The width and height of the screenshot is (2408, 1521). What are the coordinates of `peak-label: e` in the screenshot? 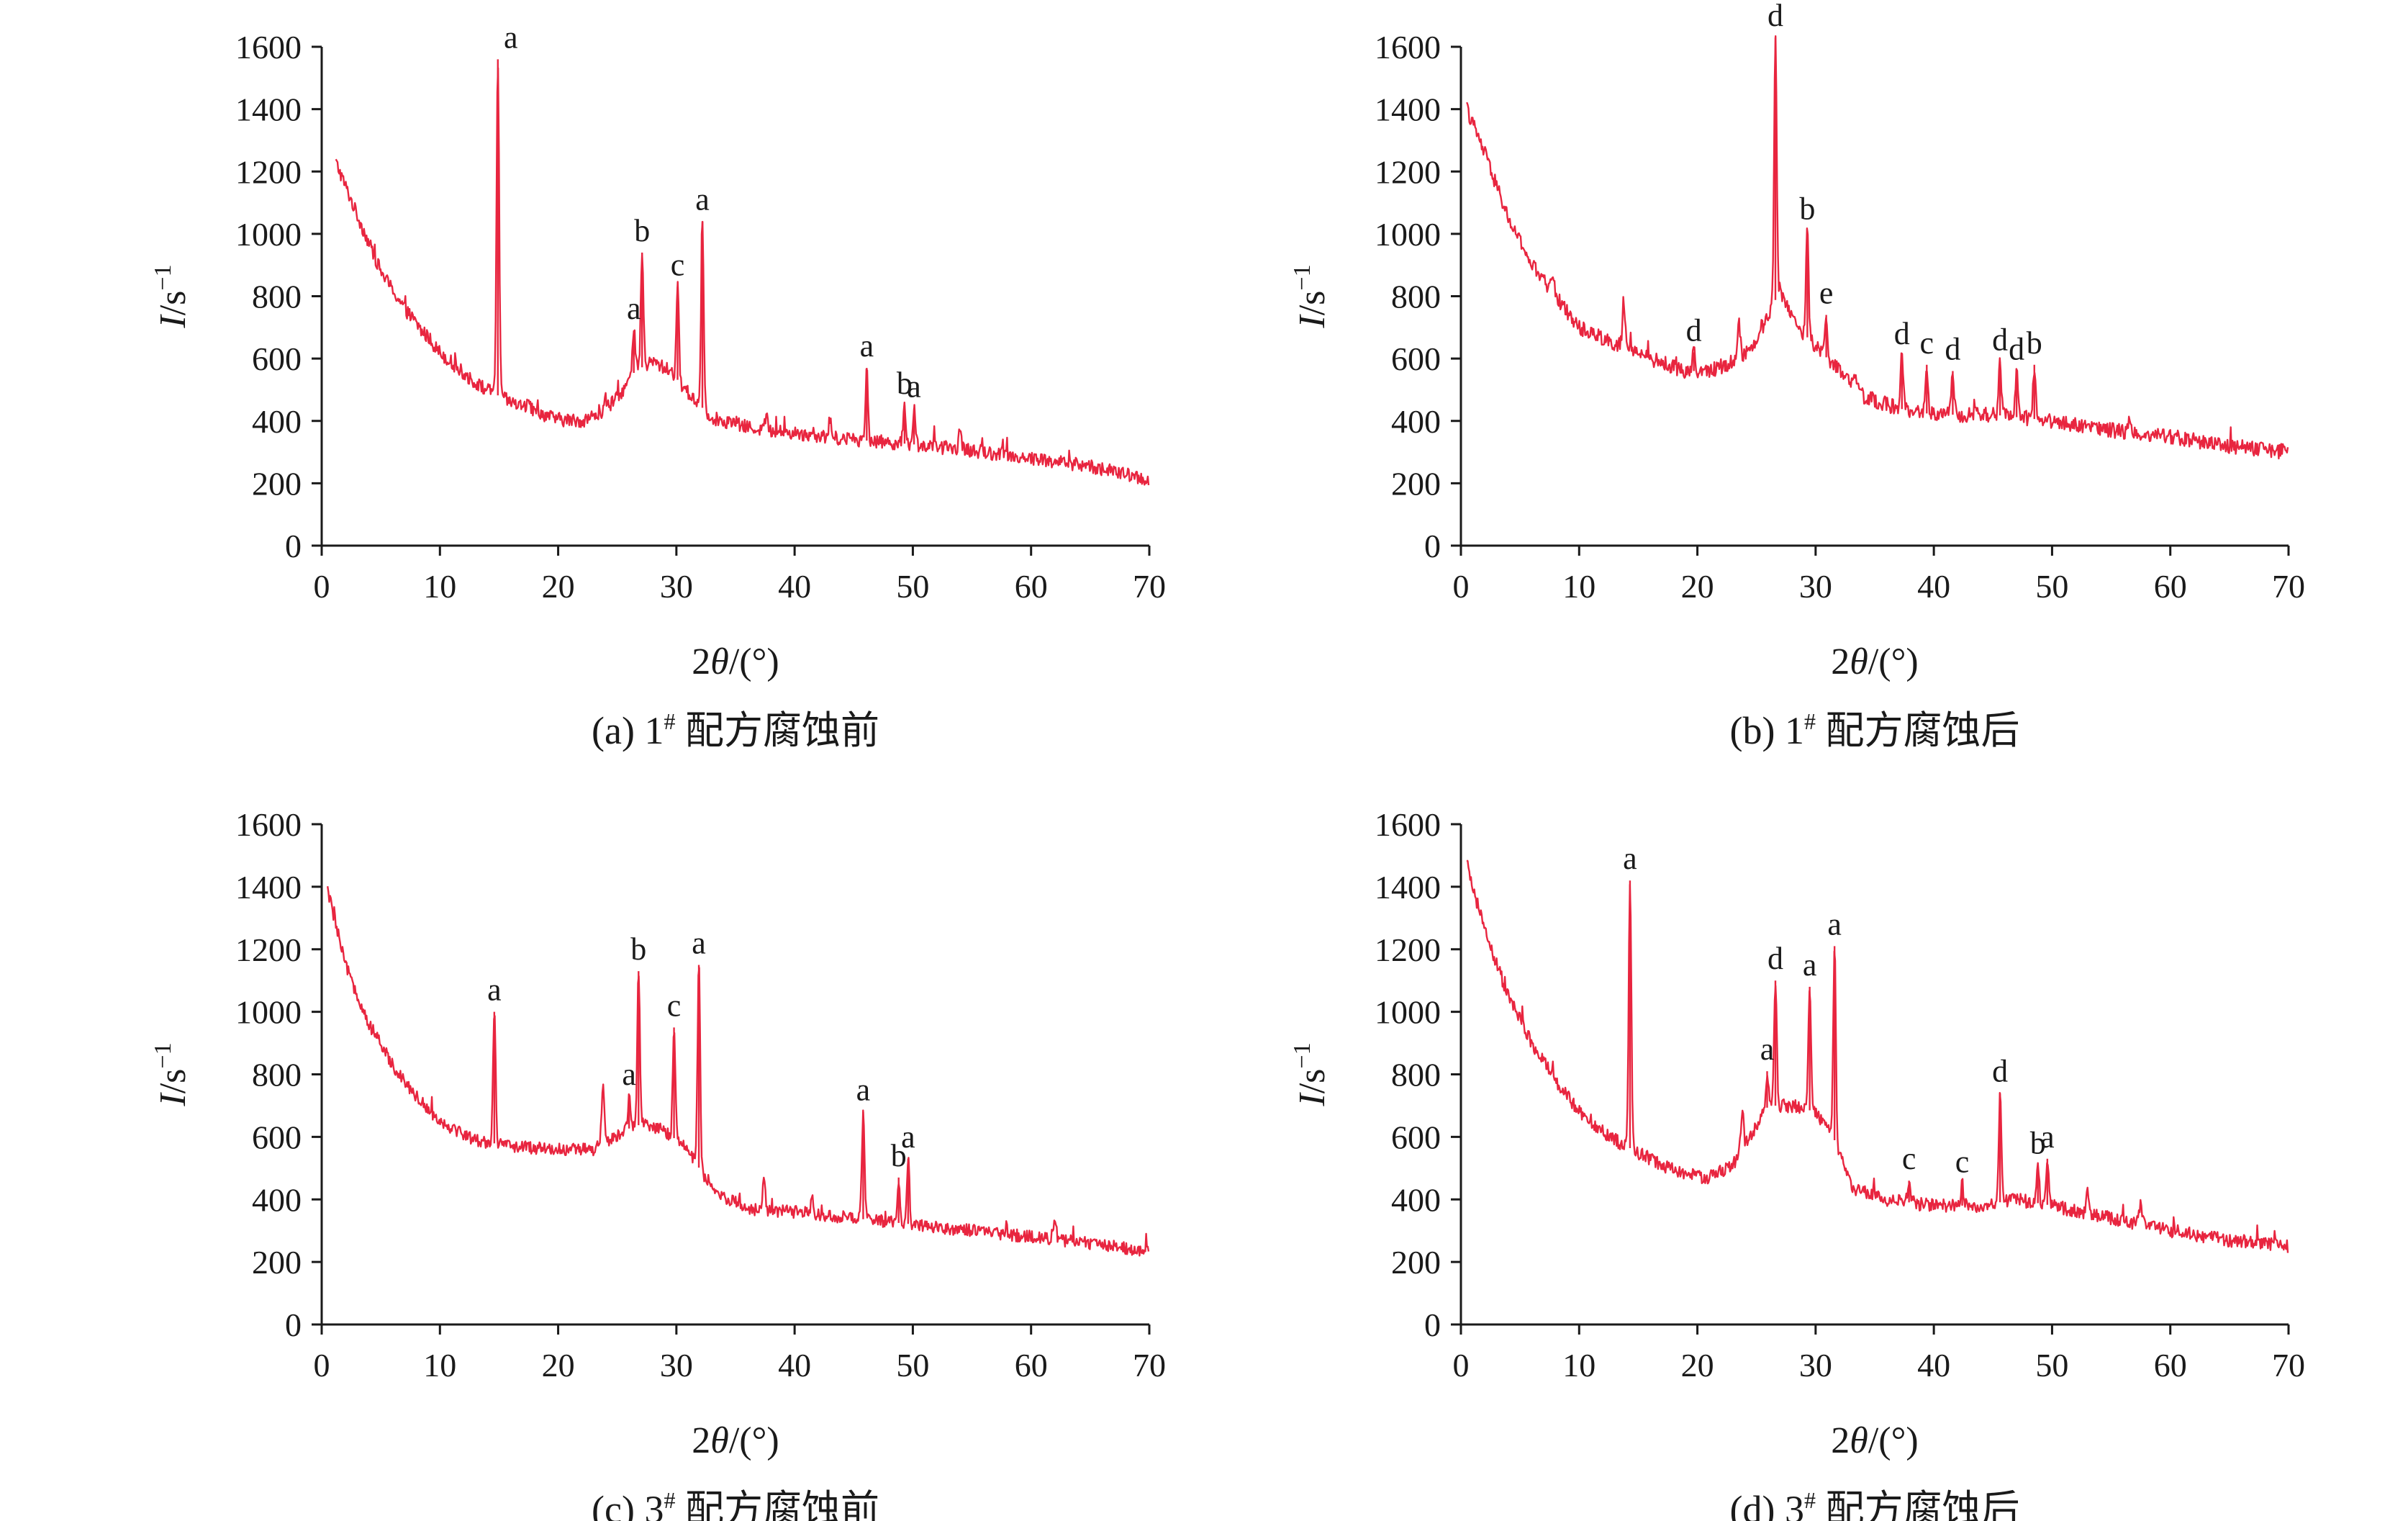 It's located at (1826, 292).